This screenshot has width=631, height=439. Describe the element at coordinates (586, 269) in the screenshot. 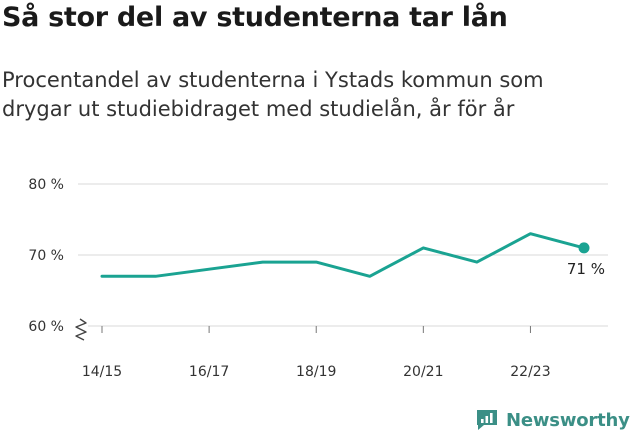

I see `last-value-label: 71 %` at that location.